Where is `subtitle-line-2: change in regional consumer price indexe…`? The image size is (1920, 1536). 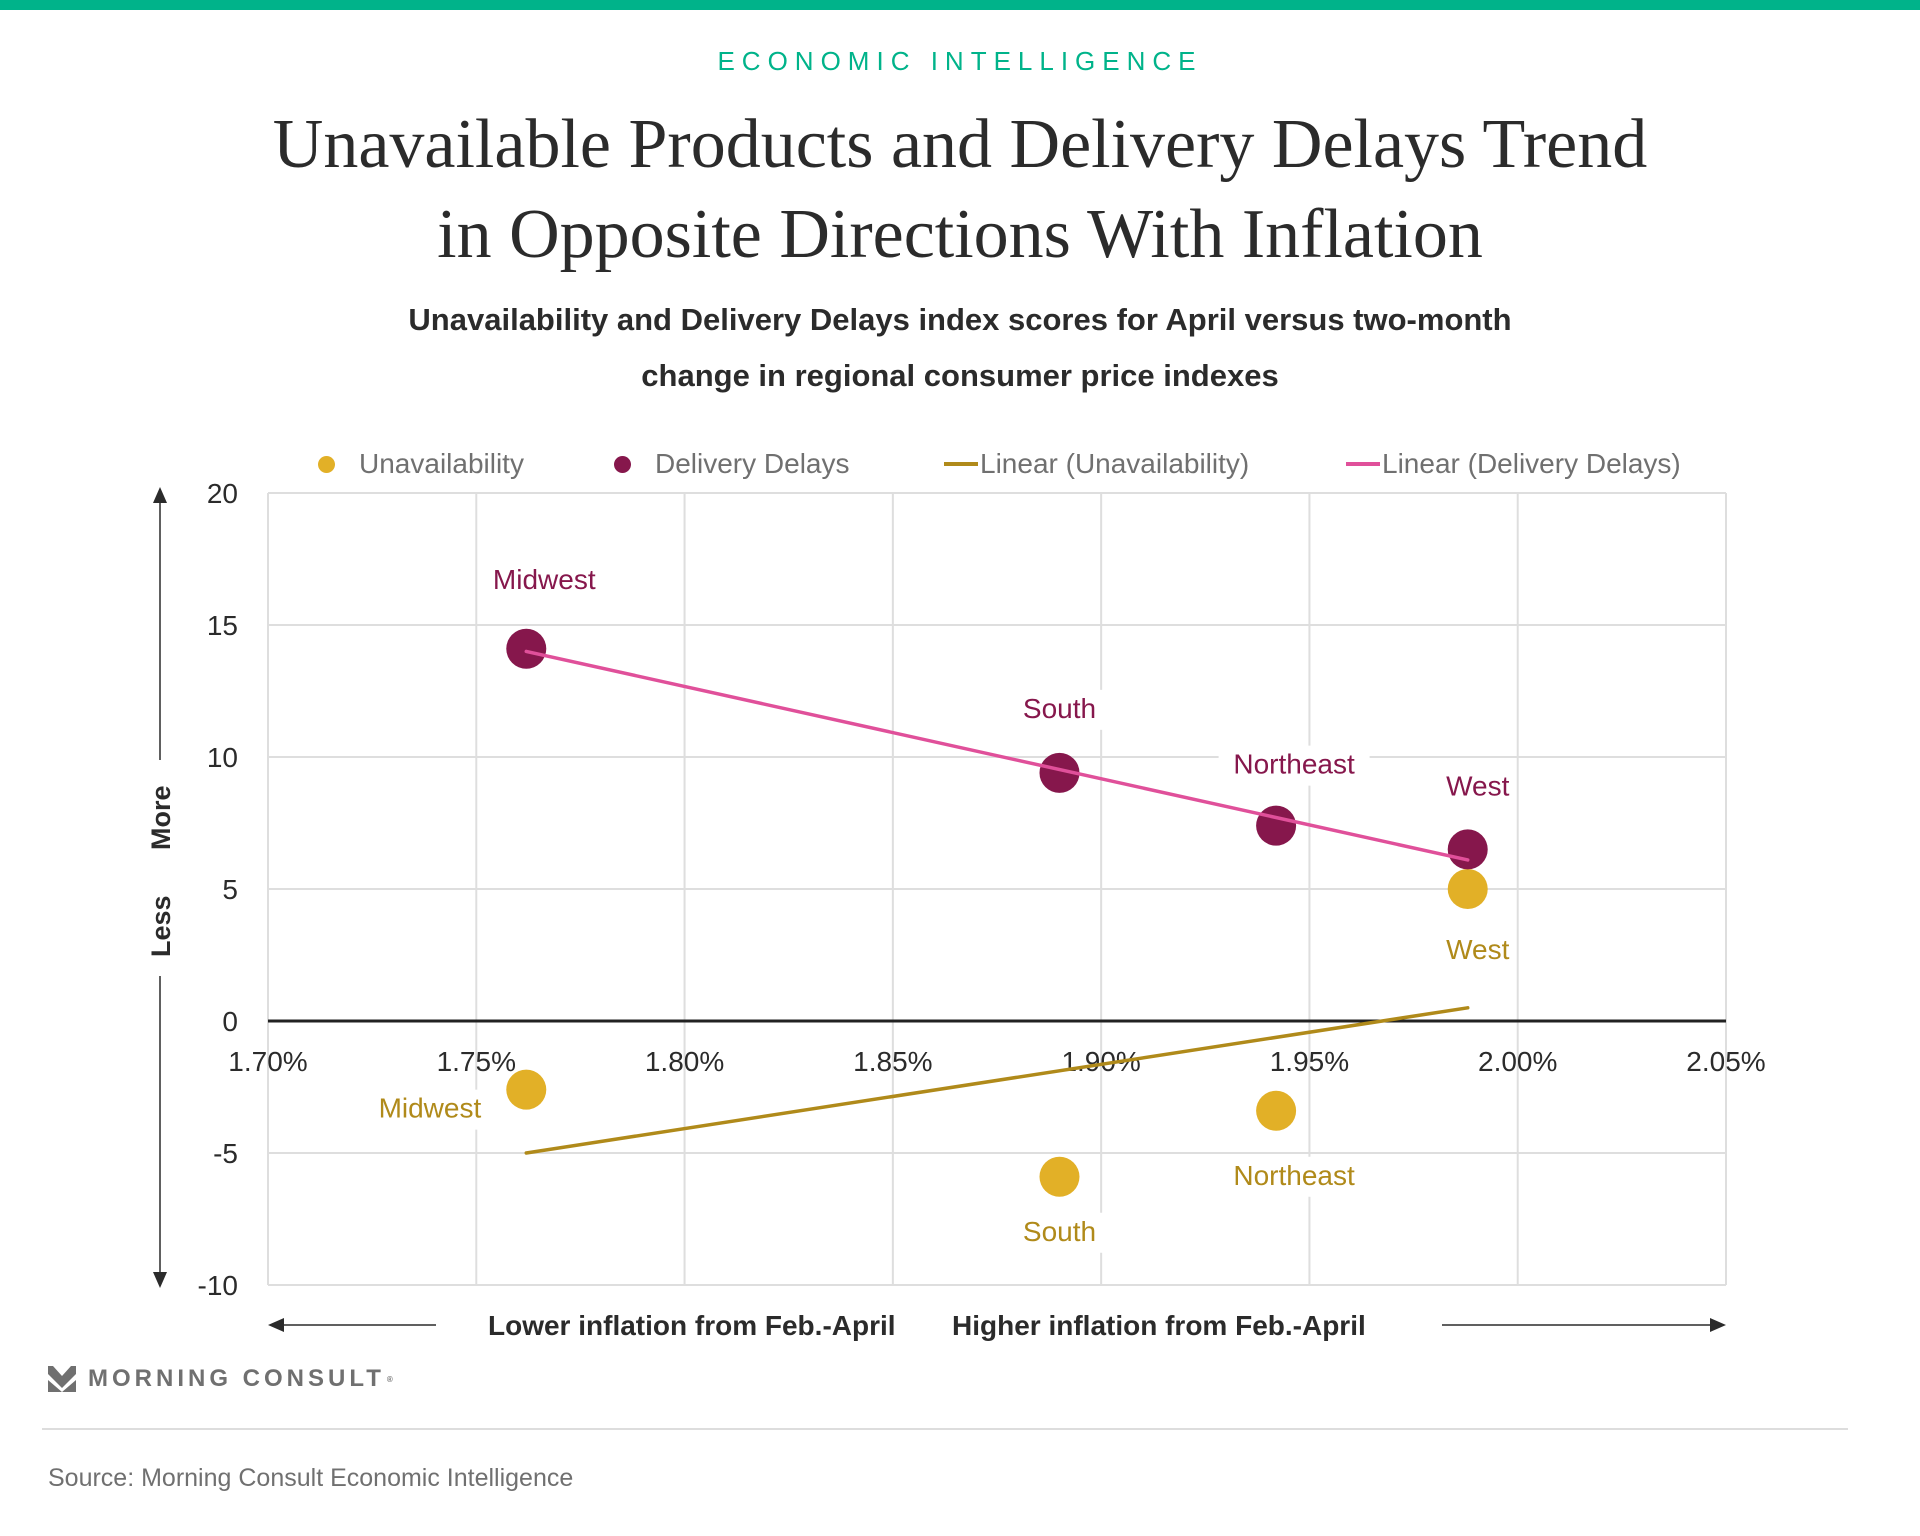 subtitle-line-2: change in regional consumer price indexe… is located at coordinates (960, 375).